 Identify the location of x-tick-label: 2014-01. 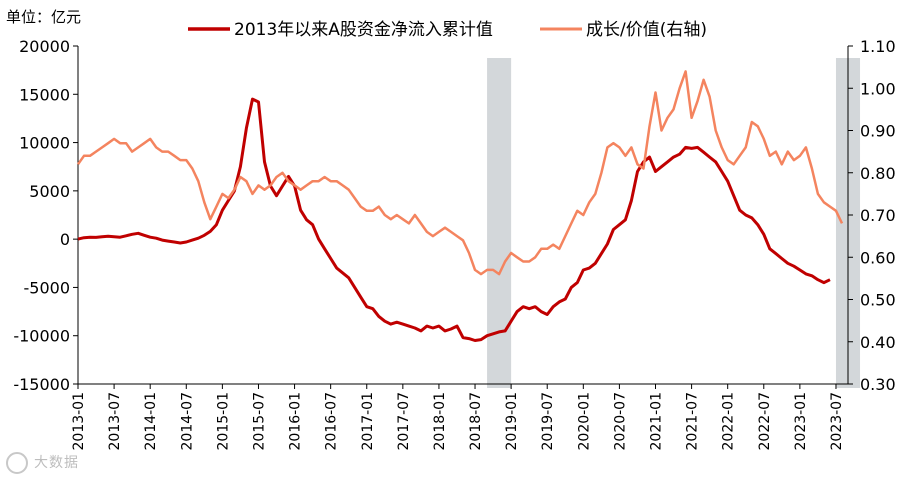
(151, 421).